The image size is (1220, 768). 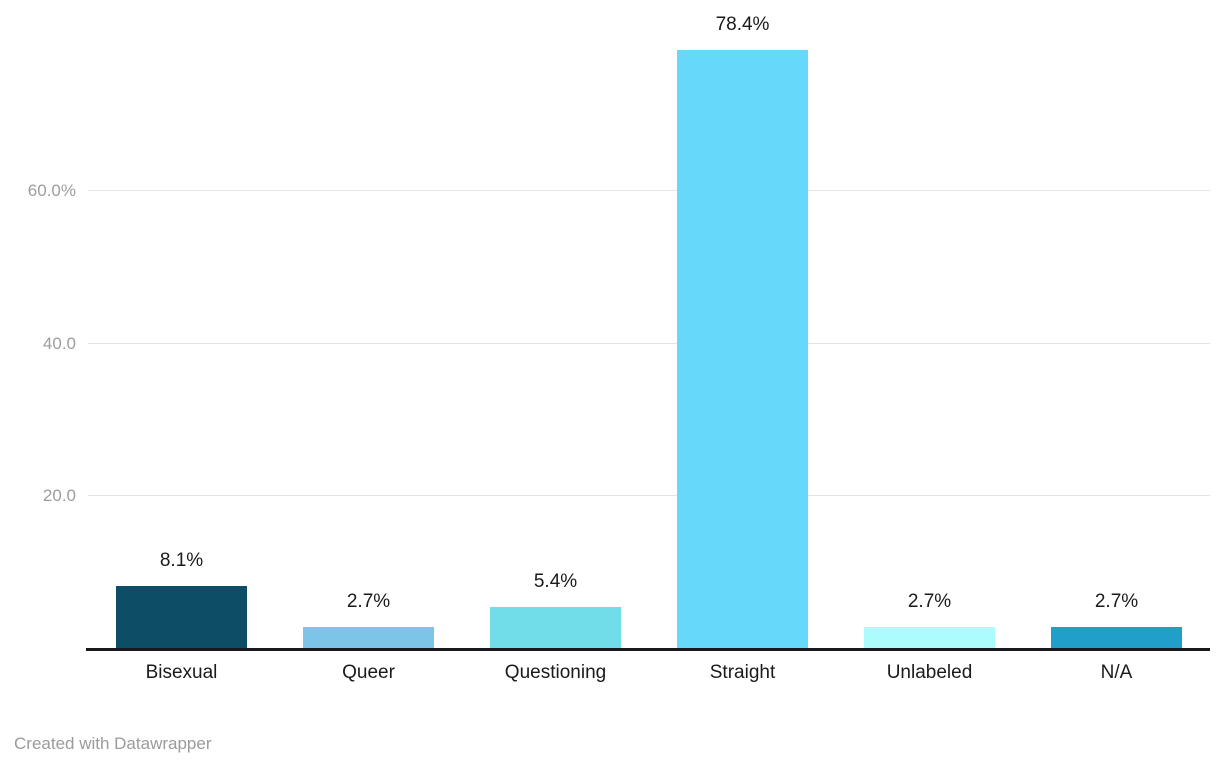 I want to click on x-axis-line, so click(x=648, y=649).